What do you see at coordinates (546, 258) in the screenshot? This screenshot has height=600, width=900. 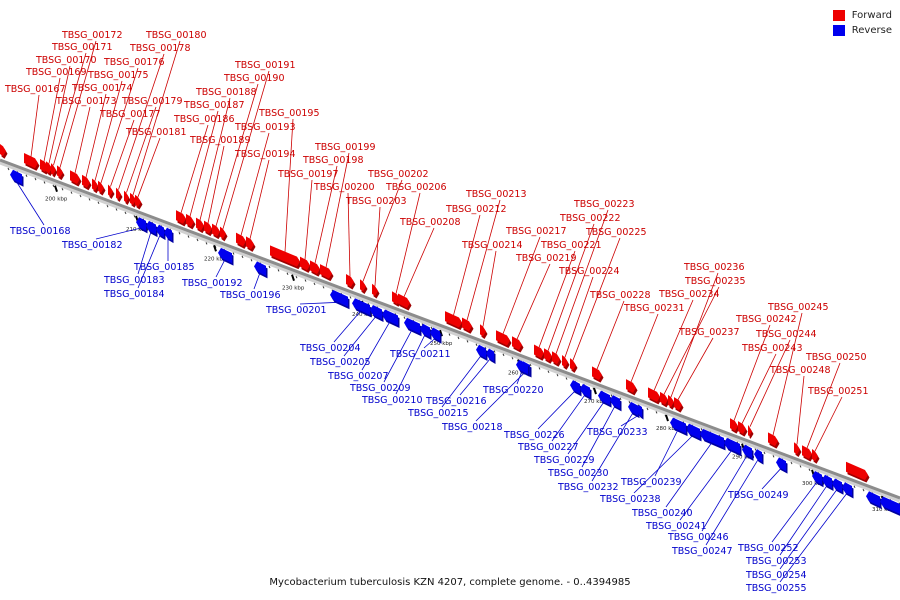 I see `gene-label: TBSG_00219` at bounding box center [546, 258].